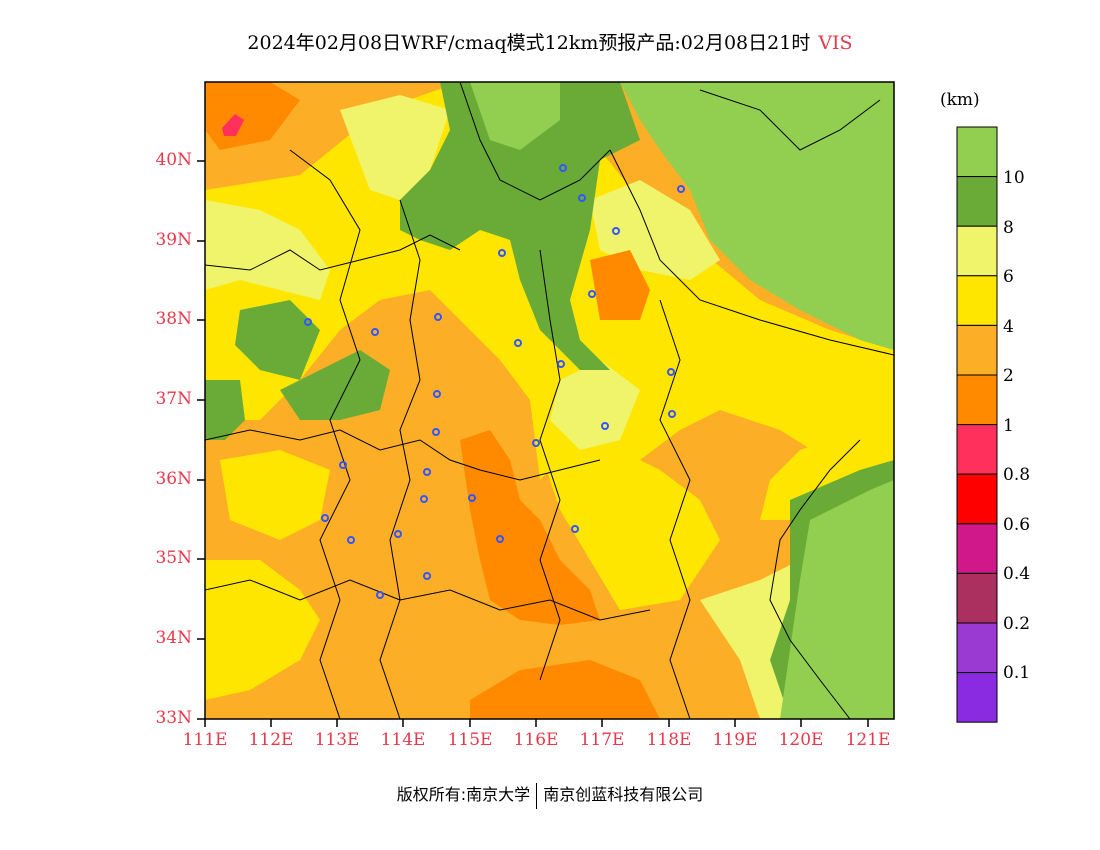 The width and height of the screenshot is (1100, 850). I want to click on lon-label: 120E, so click(801, 740).